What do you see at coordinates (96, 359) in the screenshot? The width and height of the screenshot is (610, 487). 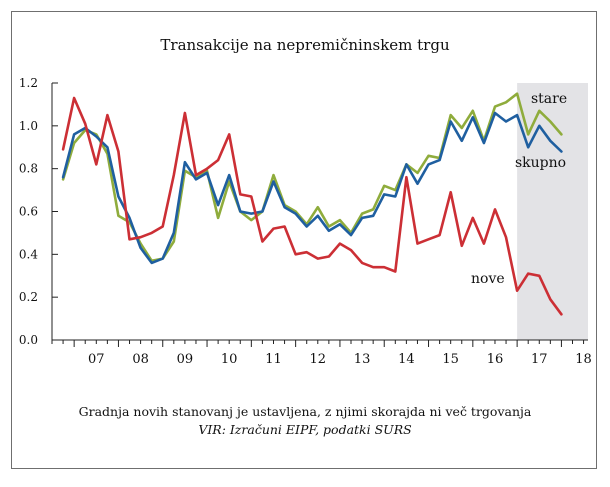 I see `x-tick-label: 07` at bounding box center [96, 359].